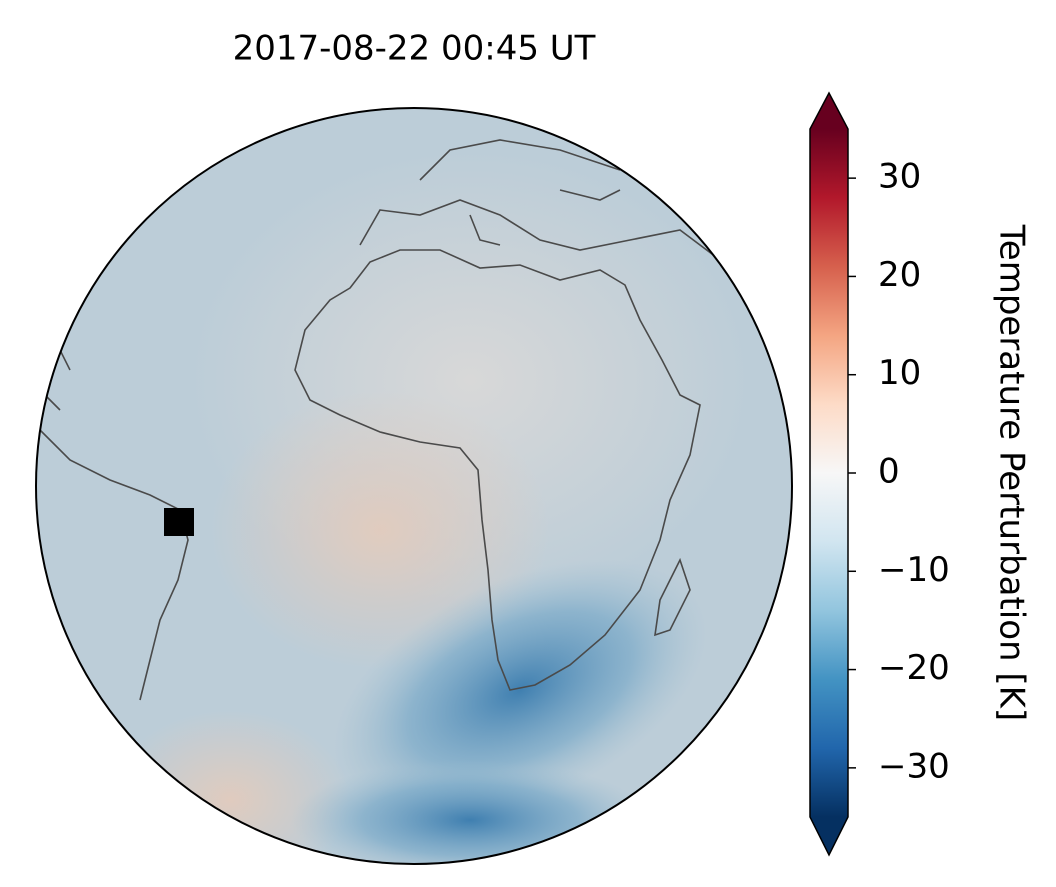  What do you see at coordinates (829, 111) in the screenshot?
I see `colorbar-extend-top` at bounding box center [829, 111].